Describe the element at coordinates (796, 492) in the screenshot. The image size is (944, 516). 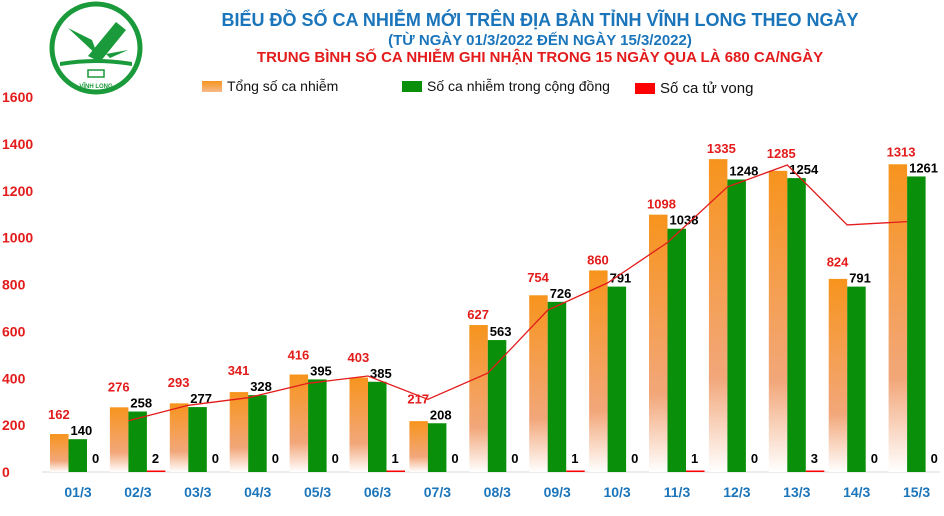
I see `x-tick-label: 13/3` at that location.